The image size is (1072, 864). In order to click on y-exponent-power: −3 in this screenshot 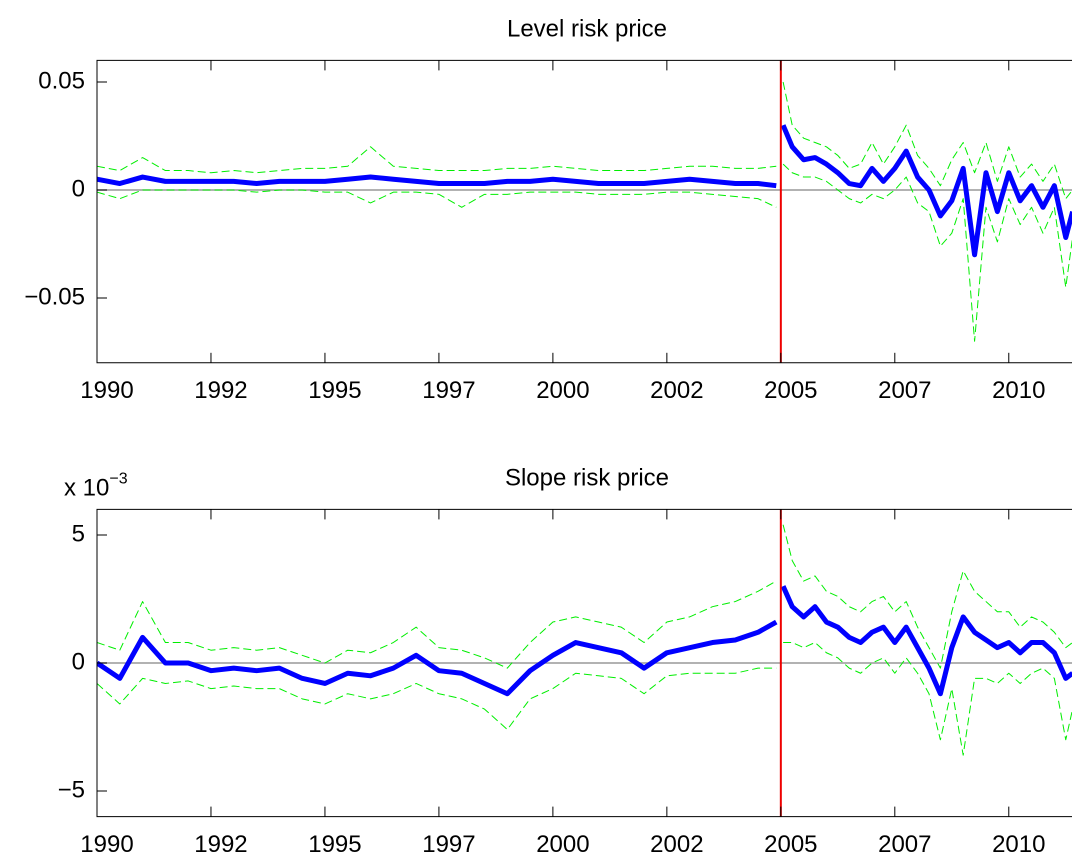, I will do `click(118, 479)`.